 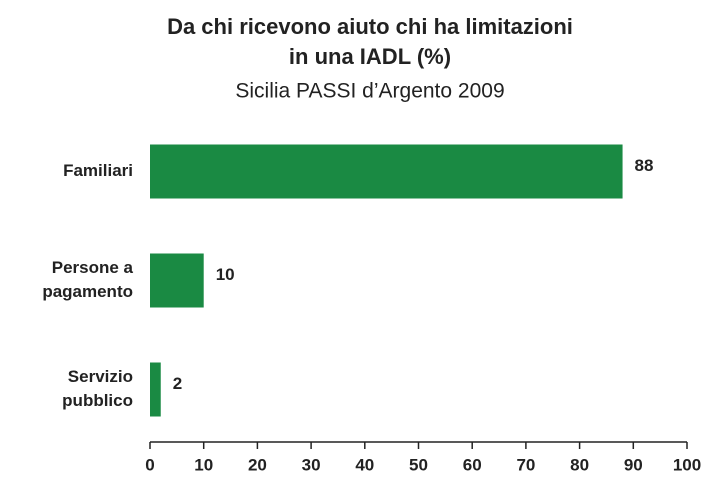 I want to click on value-label: 10, so click(x=225, y=274).